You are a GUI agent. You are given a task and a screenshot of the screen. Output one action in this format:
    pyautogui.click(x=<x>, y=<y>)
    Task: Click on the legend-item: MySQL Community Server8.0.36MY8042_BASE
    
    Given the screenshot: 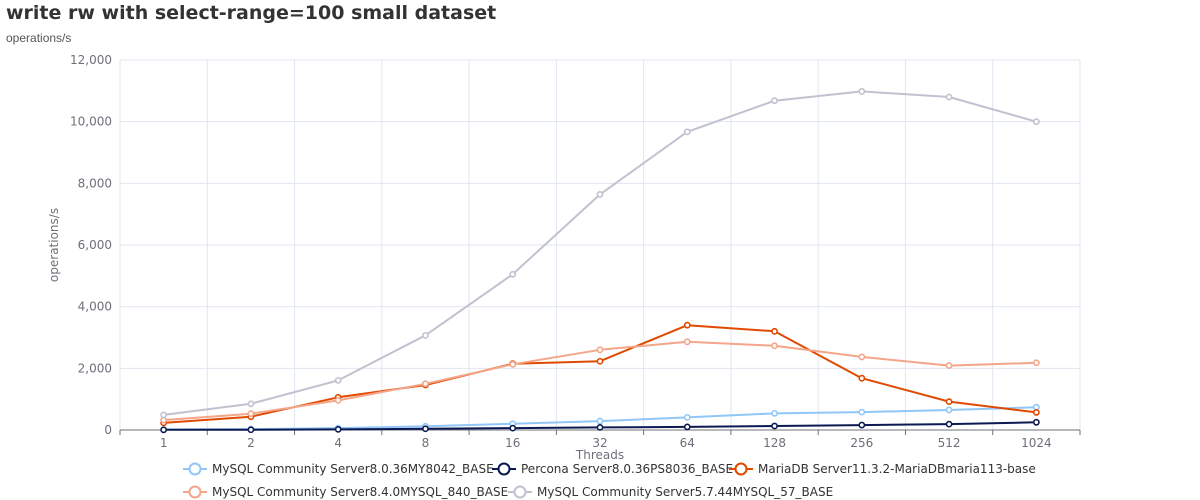 What is the action you would take?
    pyautogui.click(x=338, y=469)
    